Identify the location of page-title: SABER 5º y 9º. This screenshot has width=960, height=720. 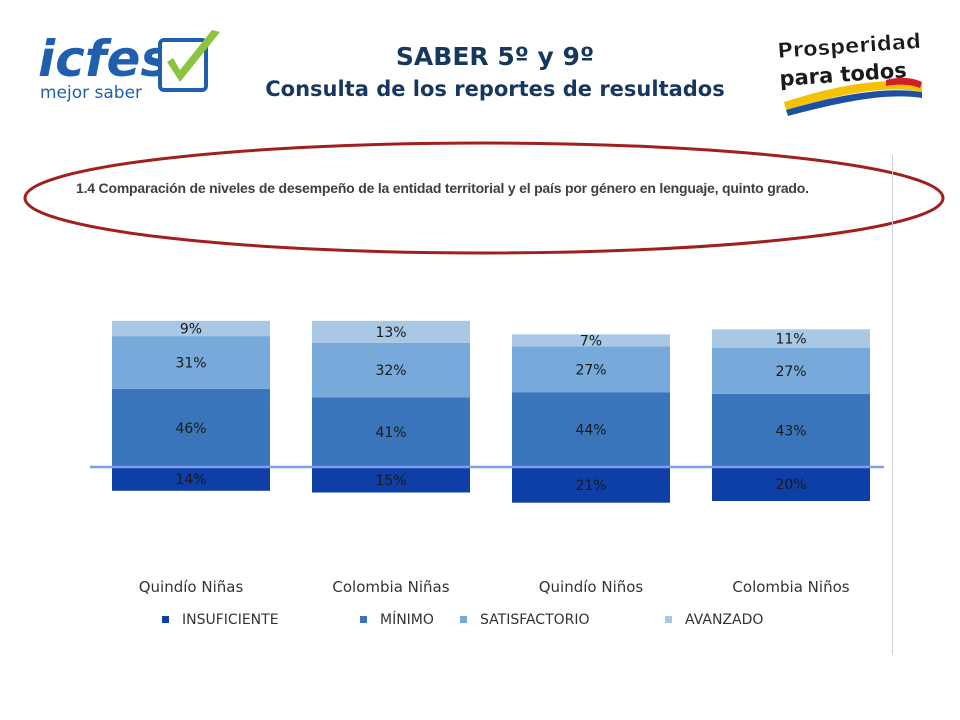
(495, 56).